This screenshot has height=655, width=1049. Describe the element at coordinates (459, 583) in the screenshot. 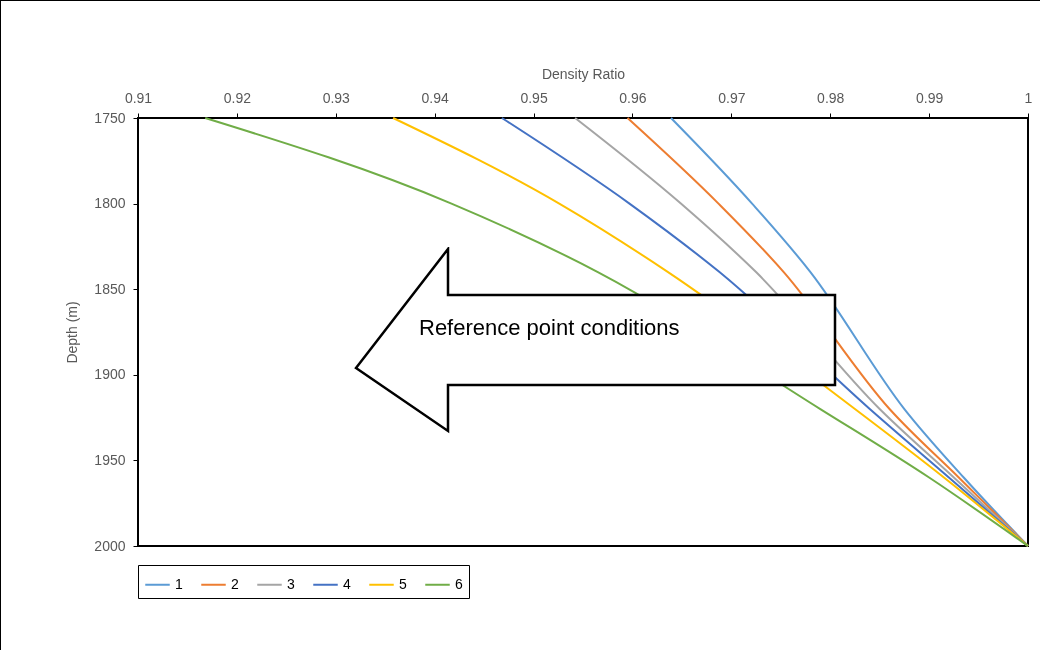

I see `legend-label: 6` at that location.